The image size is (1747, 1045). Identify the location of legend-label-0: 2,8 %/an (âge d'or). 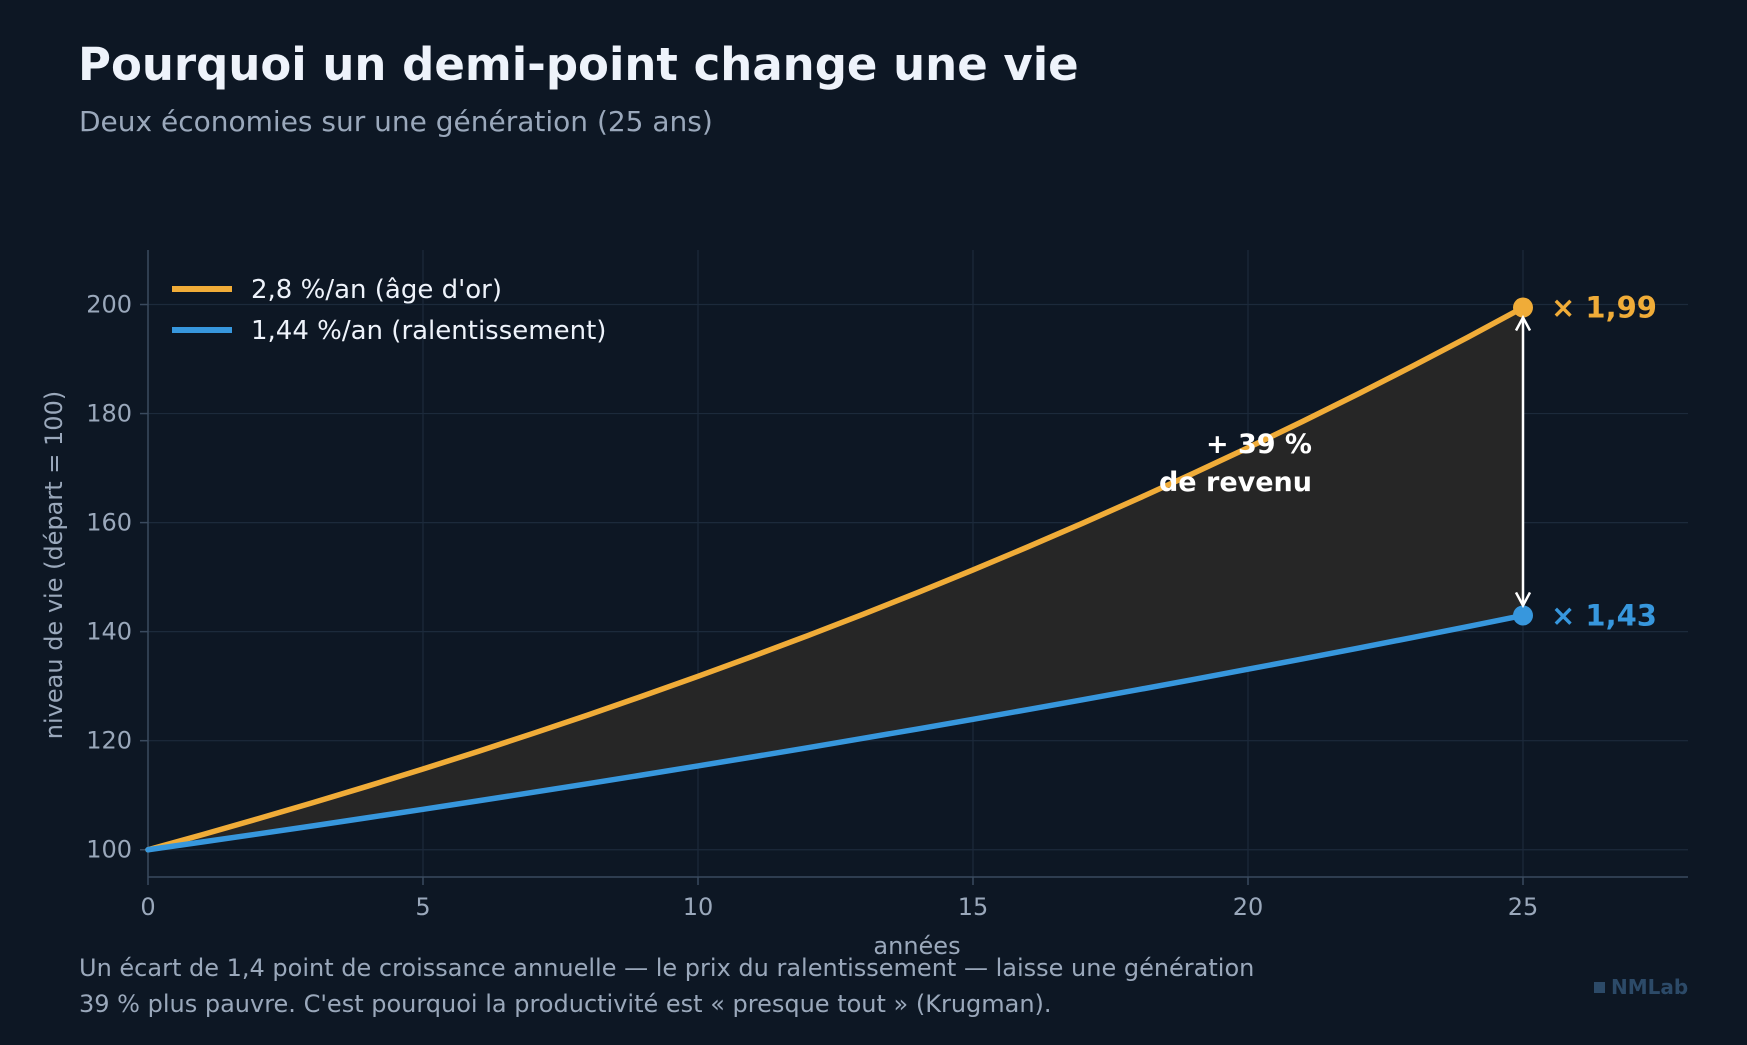
(376, 290).